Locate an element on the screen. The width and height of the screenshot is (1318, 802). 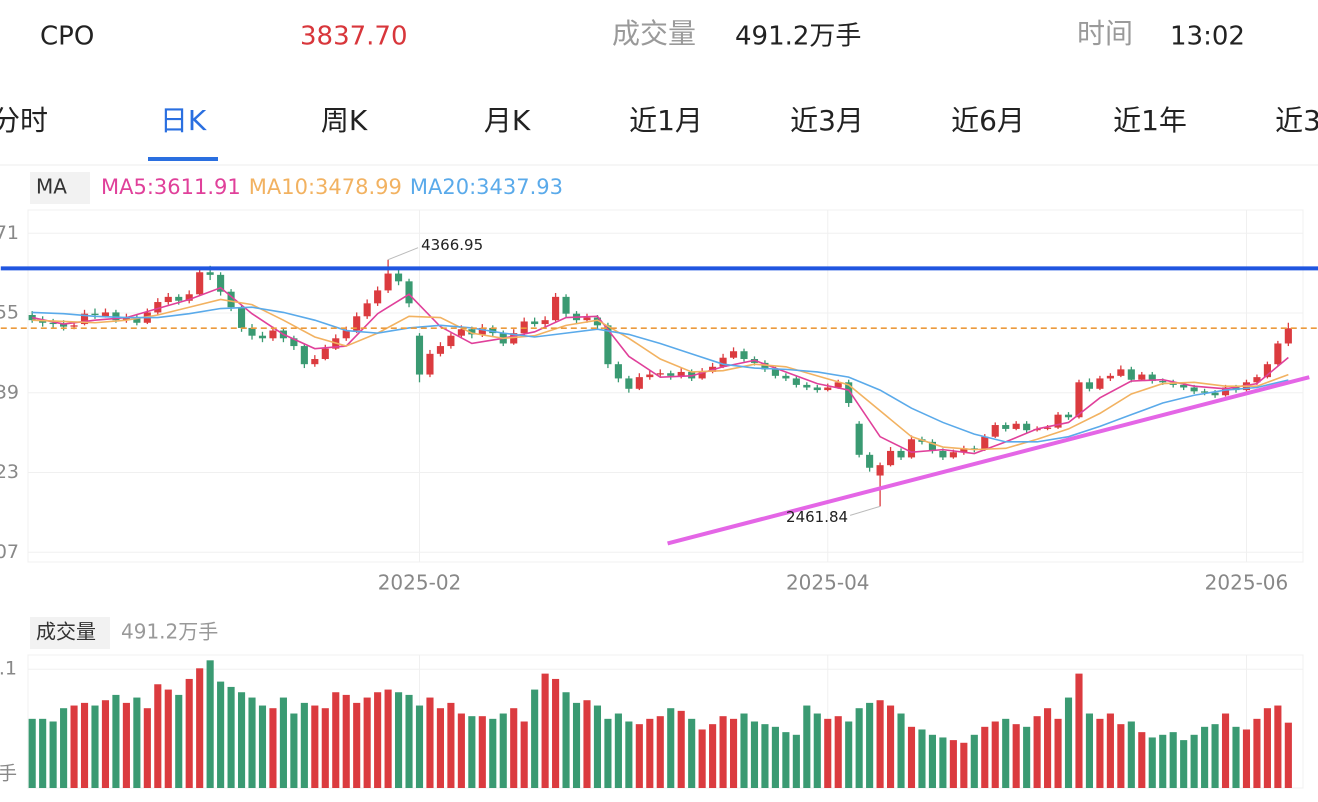
tab: 日K is located at coordinates (183, 120).